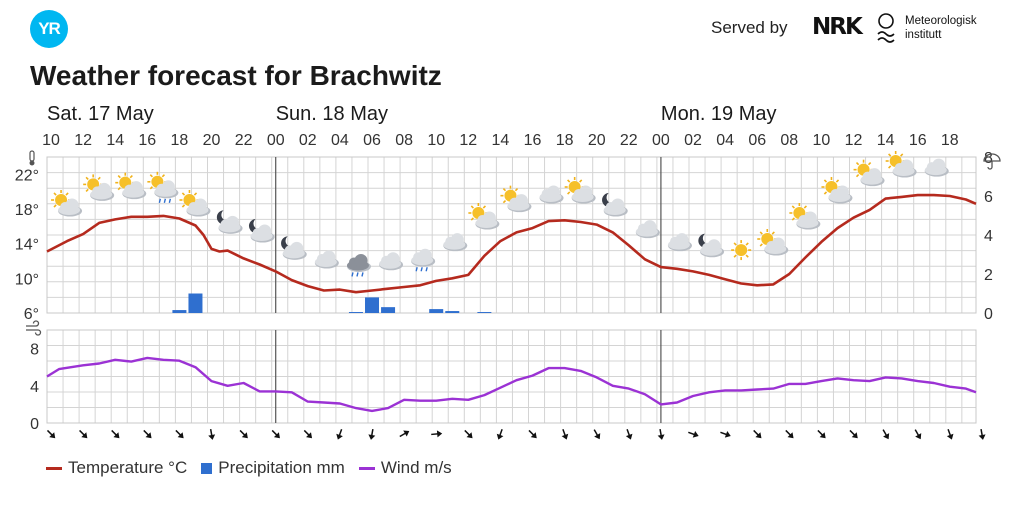  Describe the element at coordinates (358, 265) in the screenshot. I see `weather-dark-cloud-rain-icon` at that location.